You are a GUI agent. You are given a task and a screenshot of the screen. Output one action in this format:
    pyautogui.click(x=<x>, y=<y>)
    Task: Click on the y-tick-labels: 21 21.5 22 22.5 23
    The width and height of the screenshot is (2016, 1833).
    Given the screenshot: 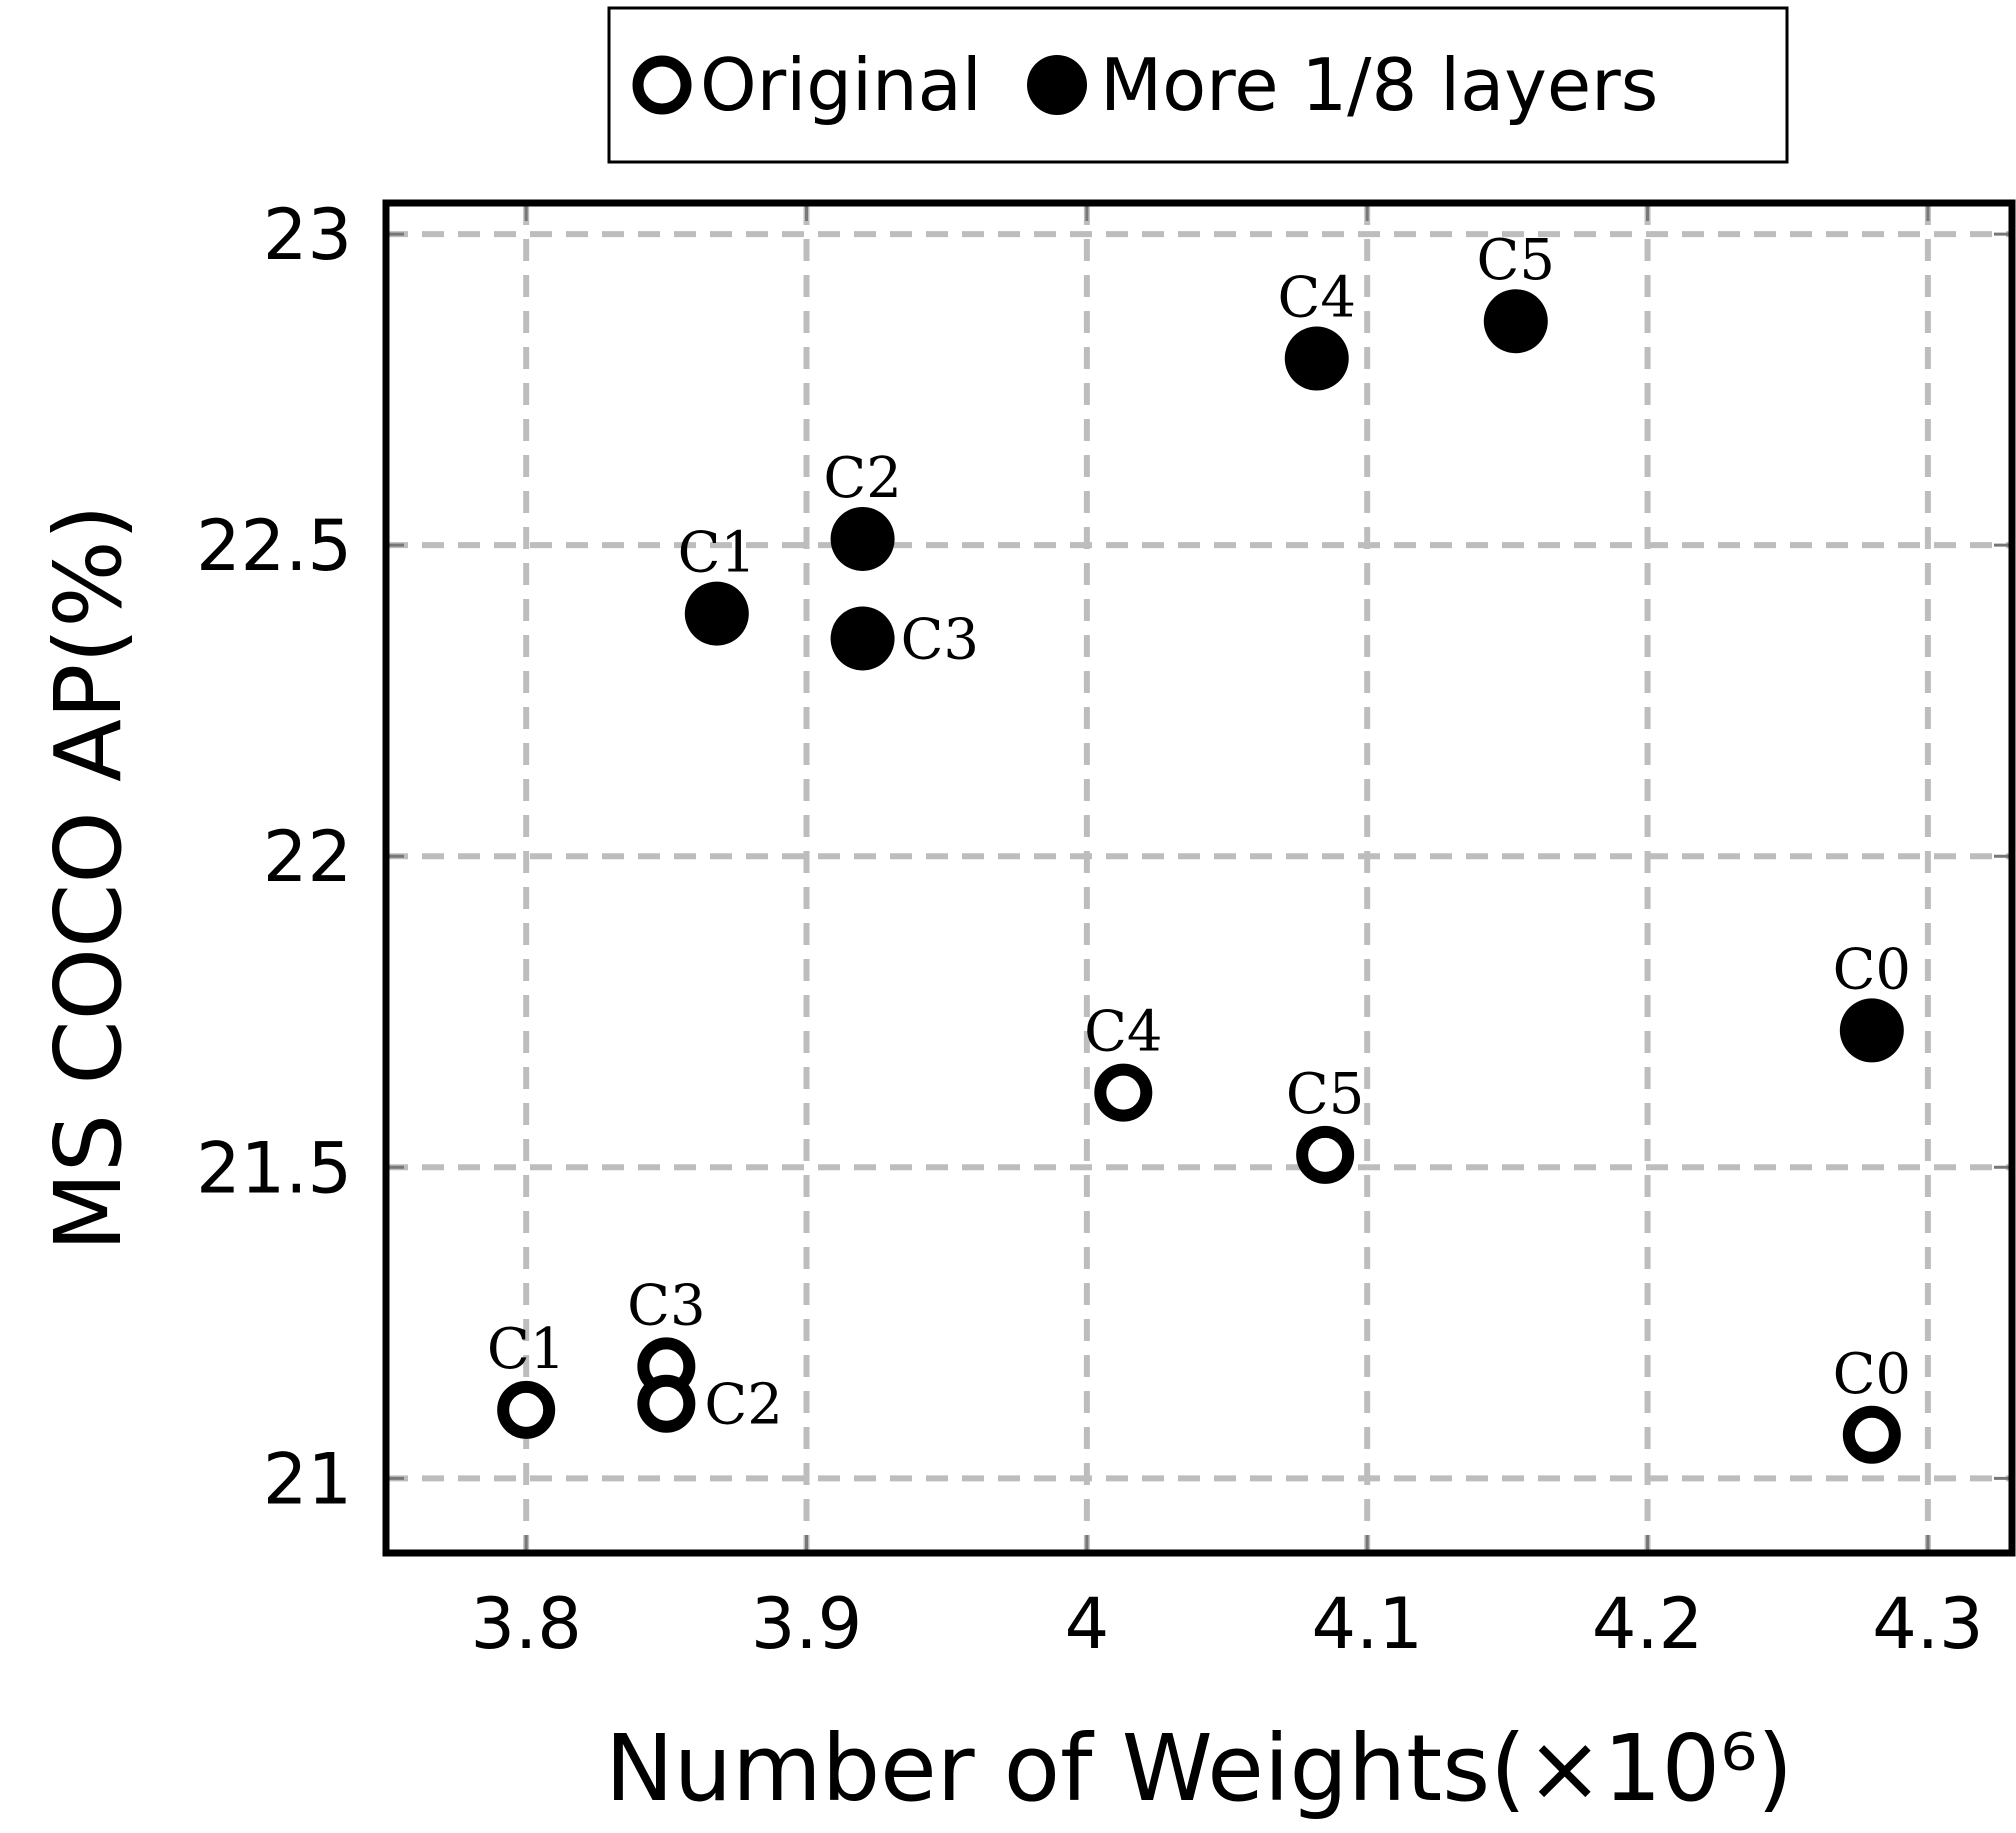 What is the action you would take?
    pyautogui.click(x=274, y=857)
    